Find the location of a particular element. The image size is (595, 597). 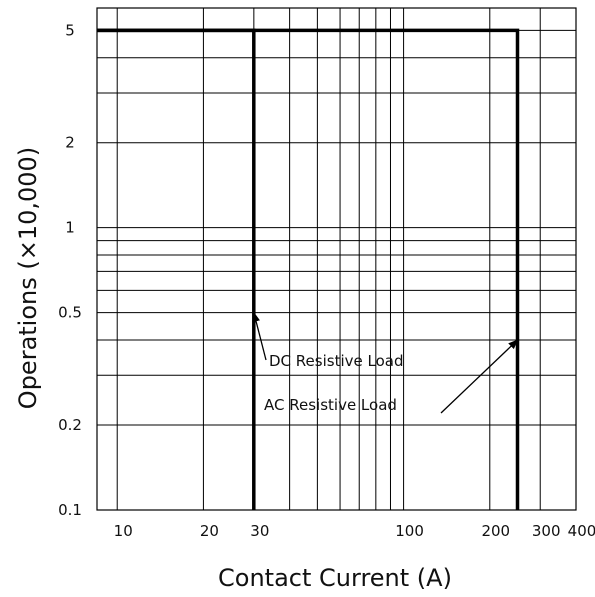

y-axis-title: Operations (×10,000) is located at coordinates (28, 278).